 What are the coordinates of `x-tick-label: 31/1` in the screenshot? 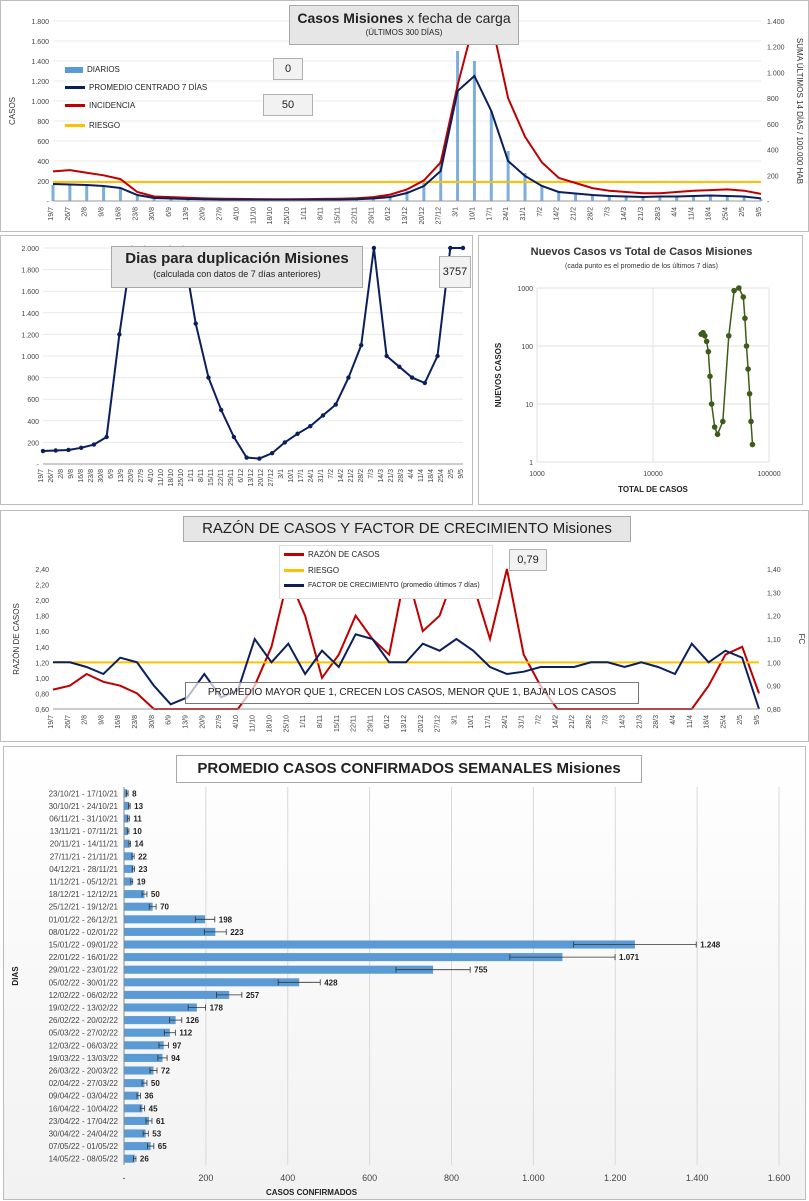 It's located at (522, 722).